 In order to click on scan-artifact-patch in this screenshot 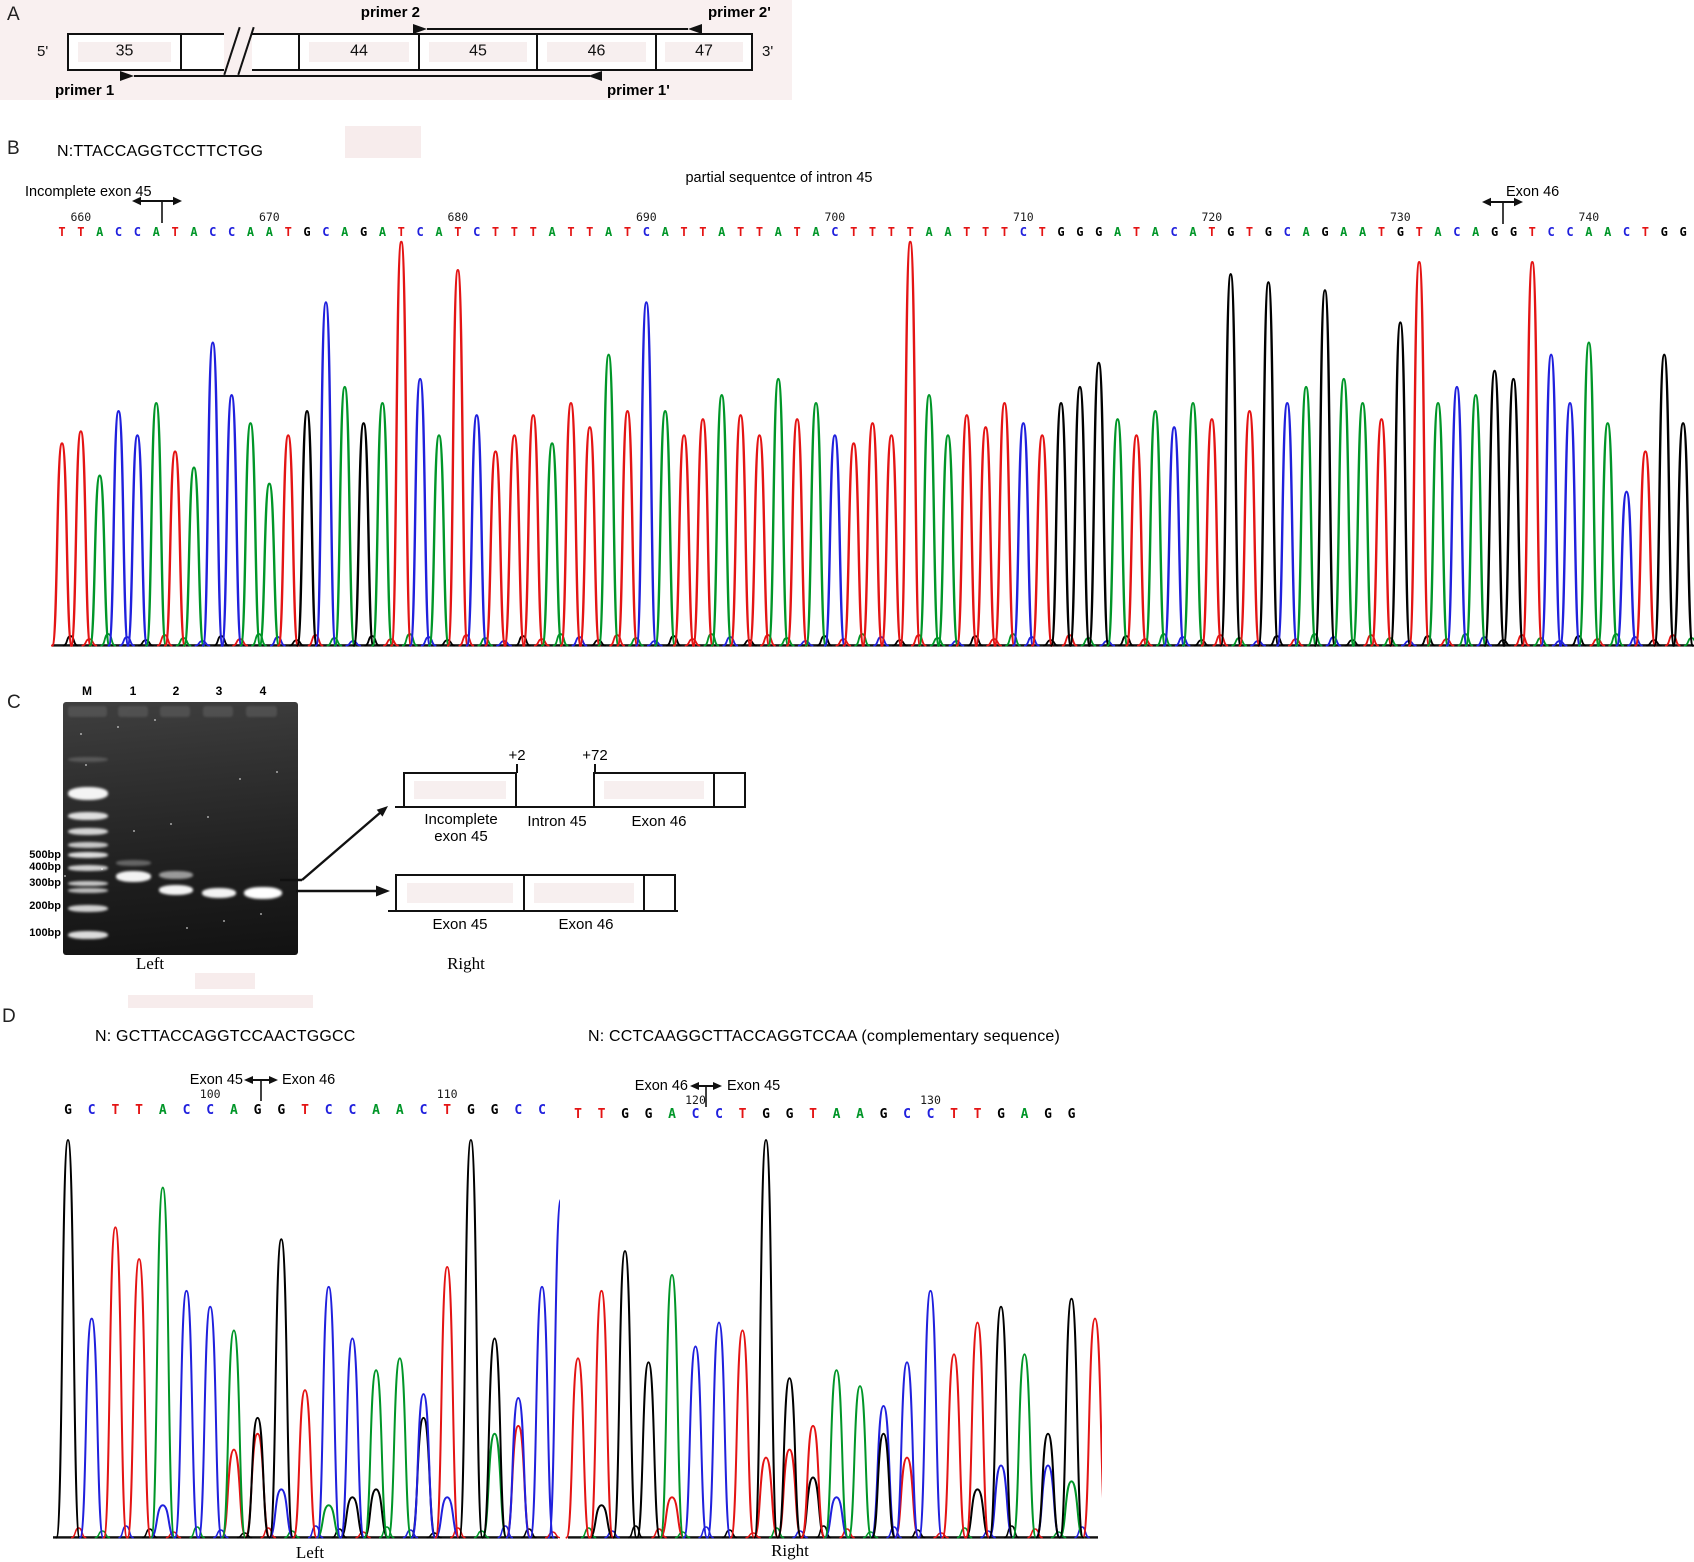, I will do `click(225, 981)`.